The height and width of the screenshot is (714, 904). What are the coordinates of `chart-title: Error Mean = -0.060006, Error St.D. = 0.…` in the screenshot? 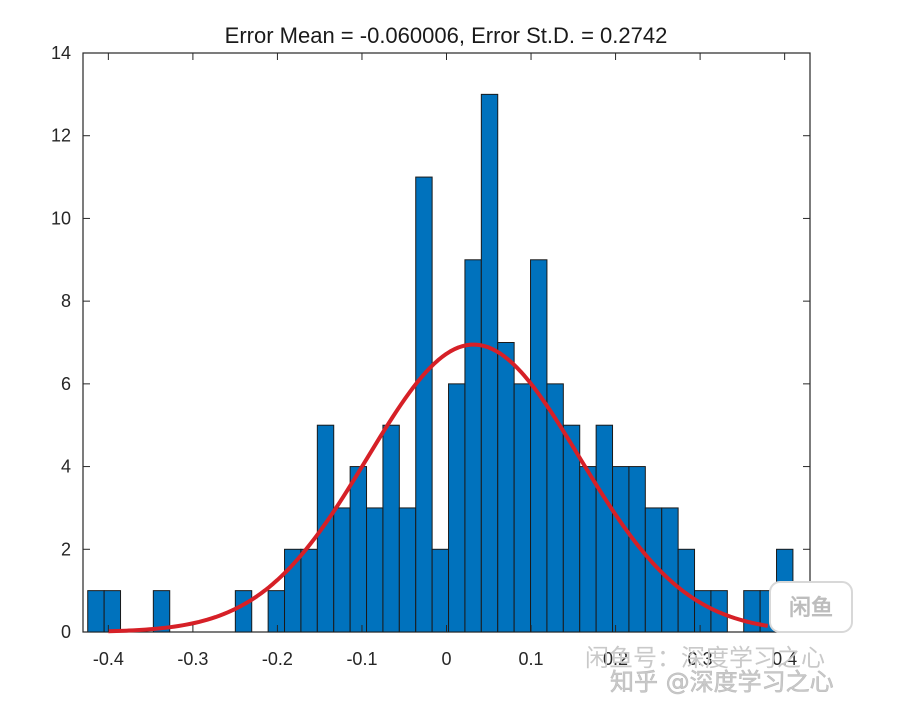 It's located at (446, 35).